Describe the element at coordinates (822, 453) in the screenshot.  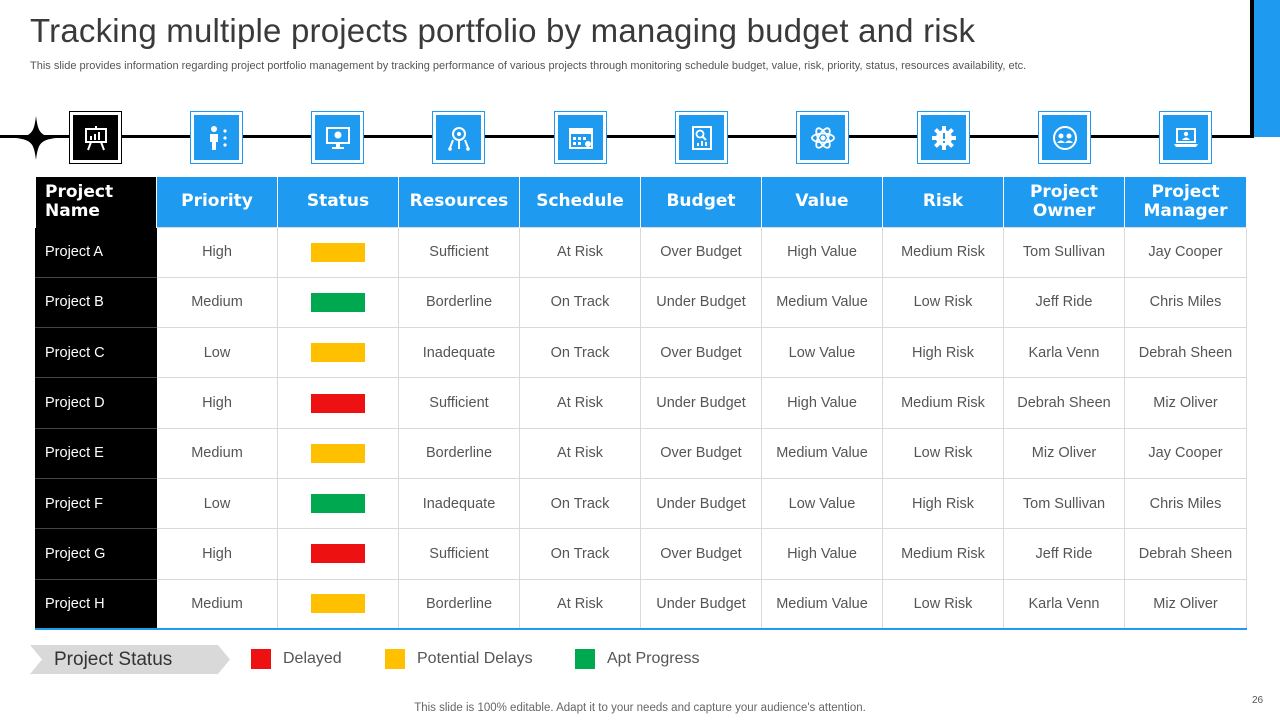
I see `value-cell: Medium Value` at that location.